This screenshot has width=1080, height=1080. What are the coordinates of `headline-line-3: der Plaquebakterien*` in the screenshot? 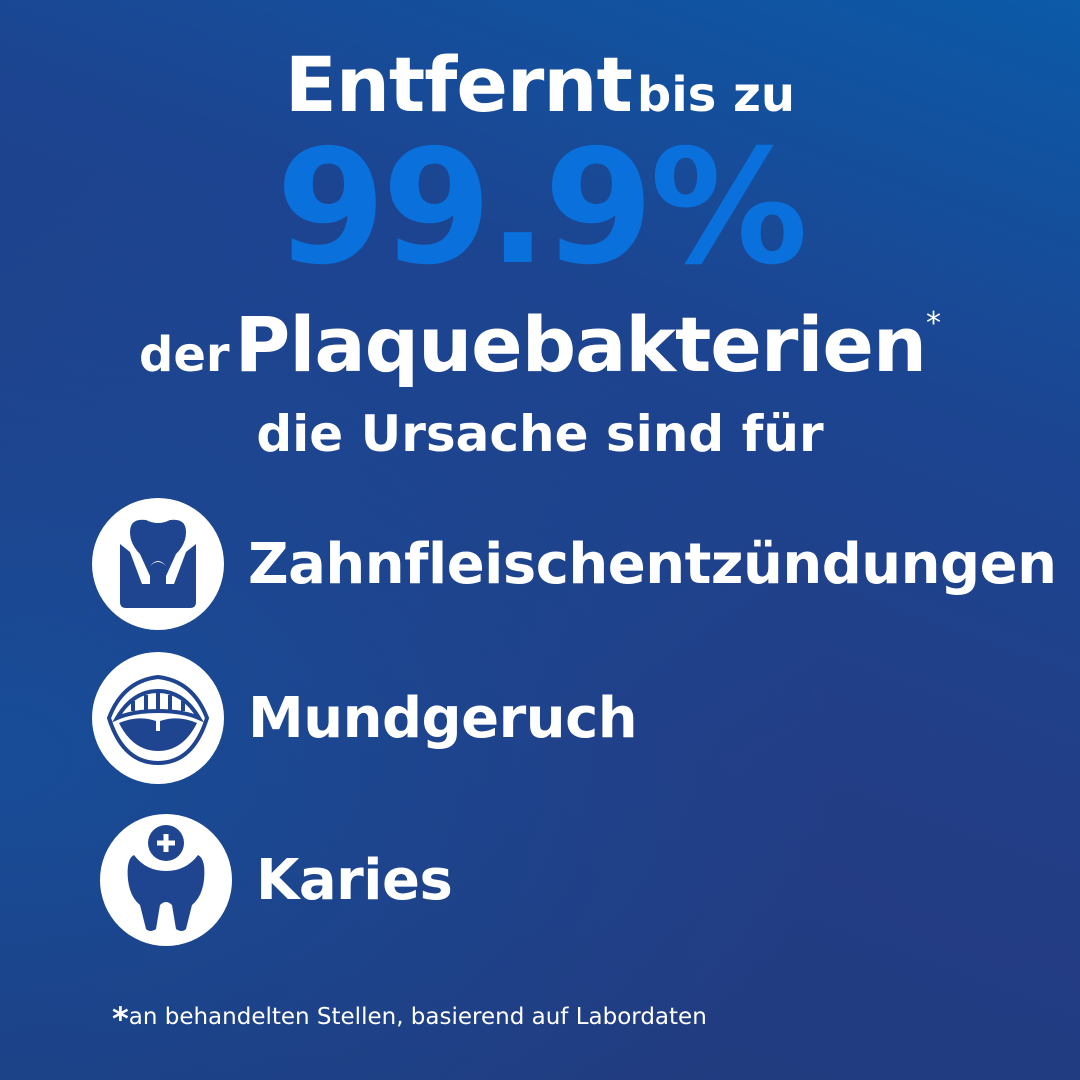 It's located at (540, 344).